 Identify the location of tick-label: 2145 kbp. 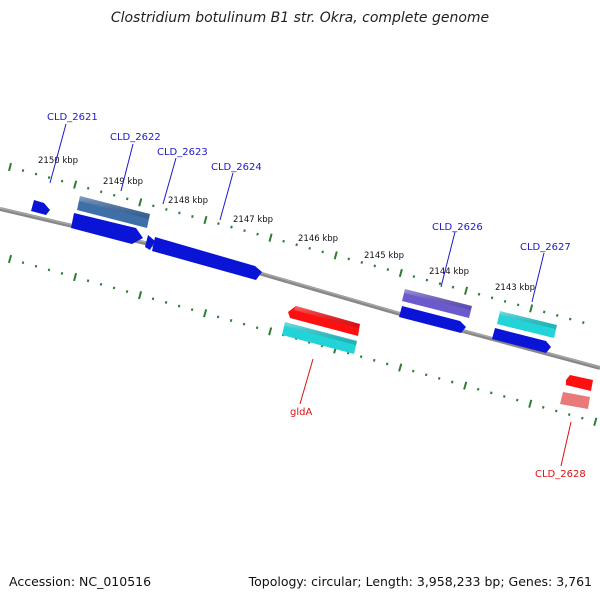
(384, 256).